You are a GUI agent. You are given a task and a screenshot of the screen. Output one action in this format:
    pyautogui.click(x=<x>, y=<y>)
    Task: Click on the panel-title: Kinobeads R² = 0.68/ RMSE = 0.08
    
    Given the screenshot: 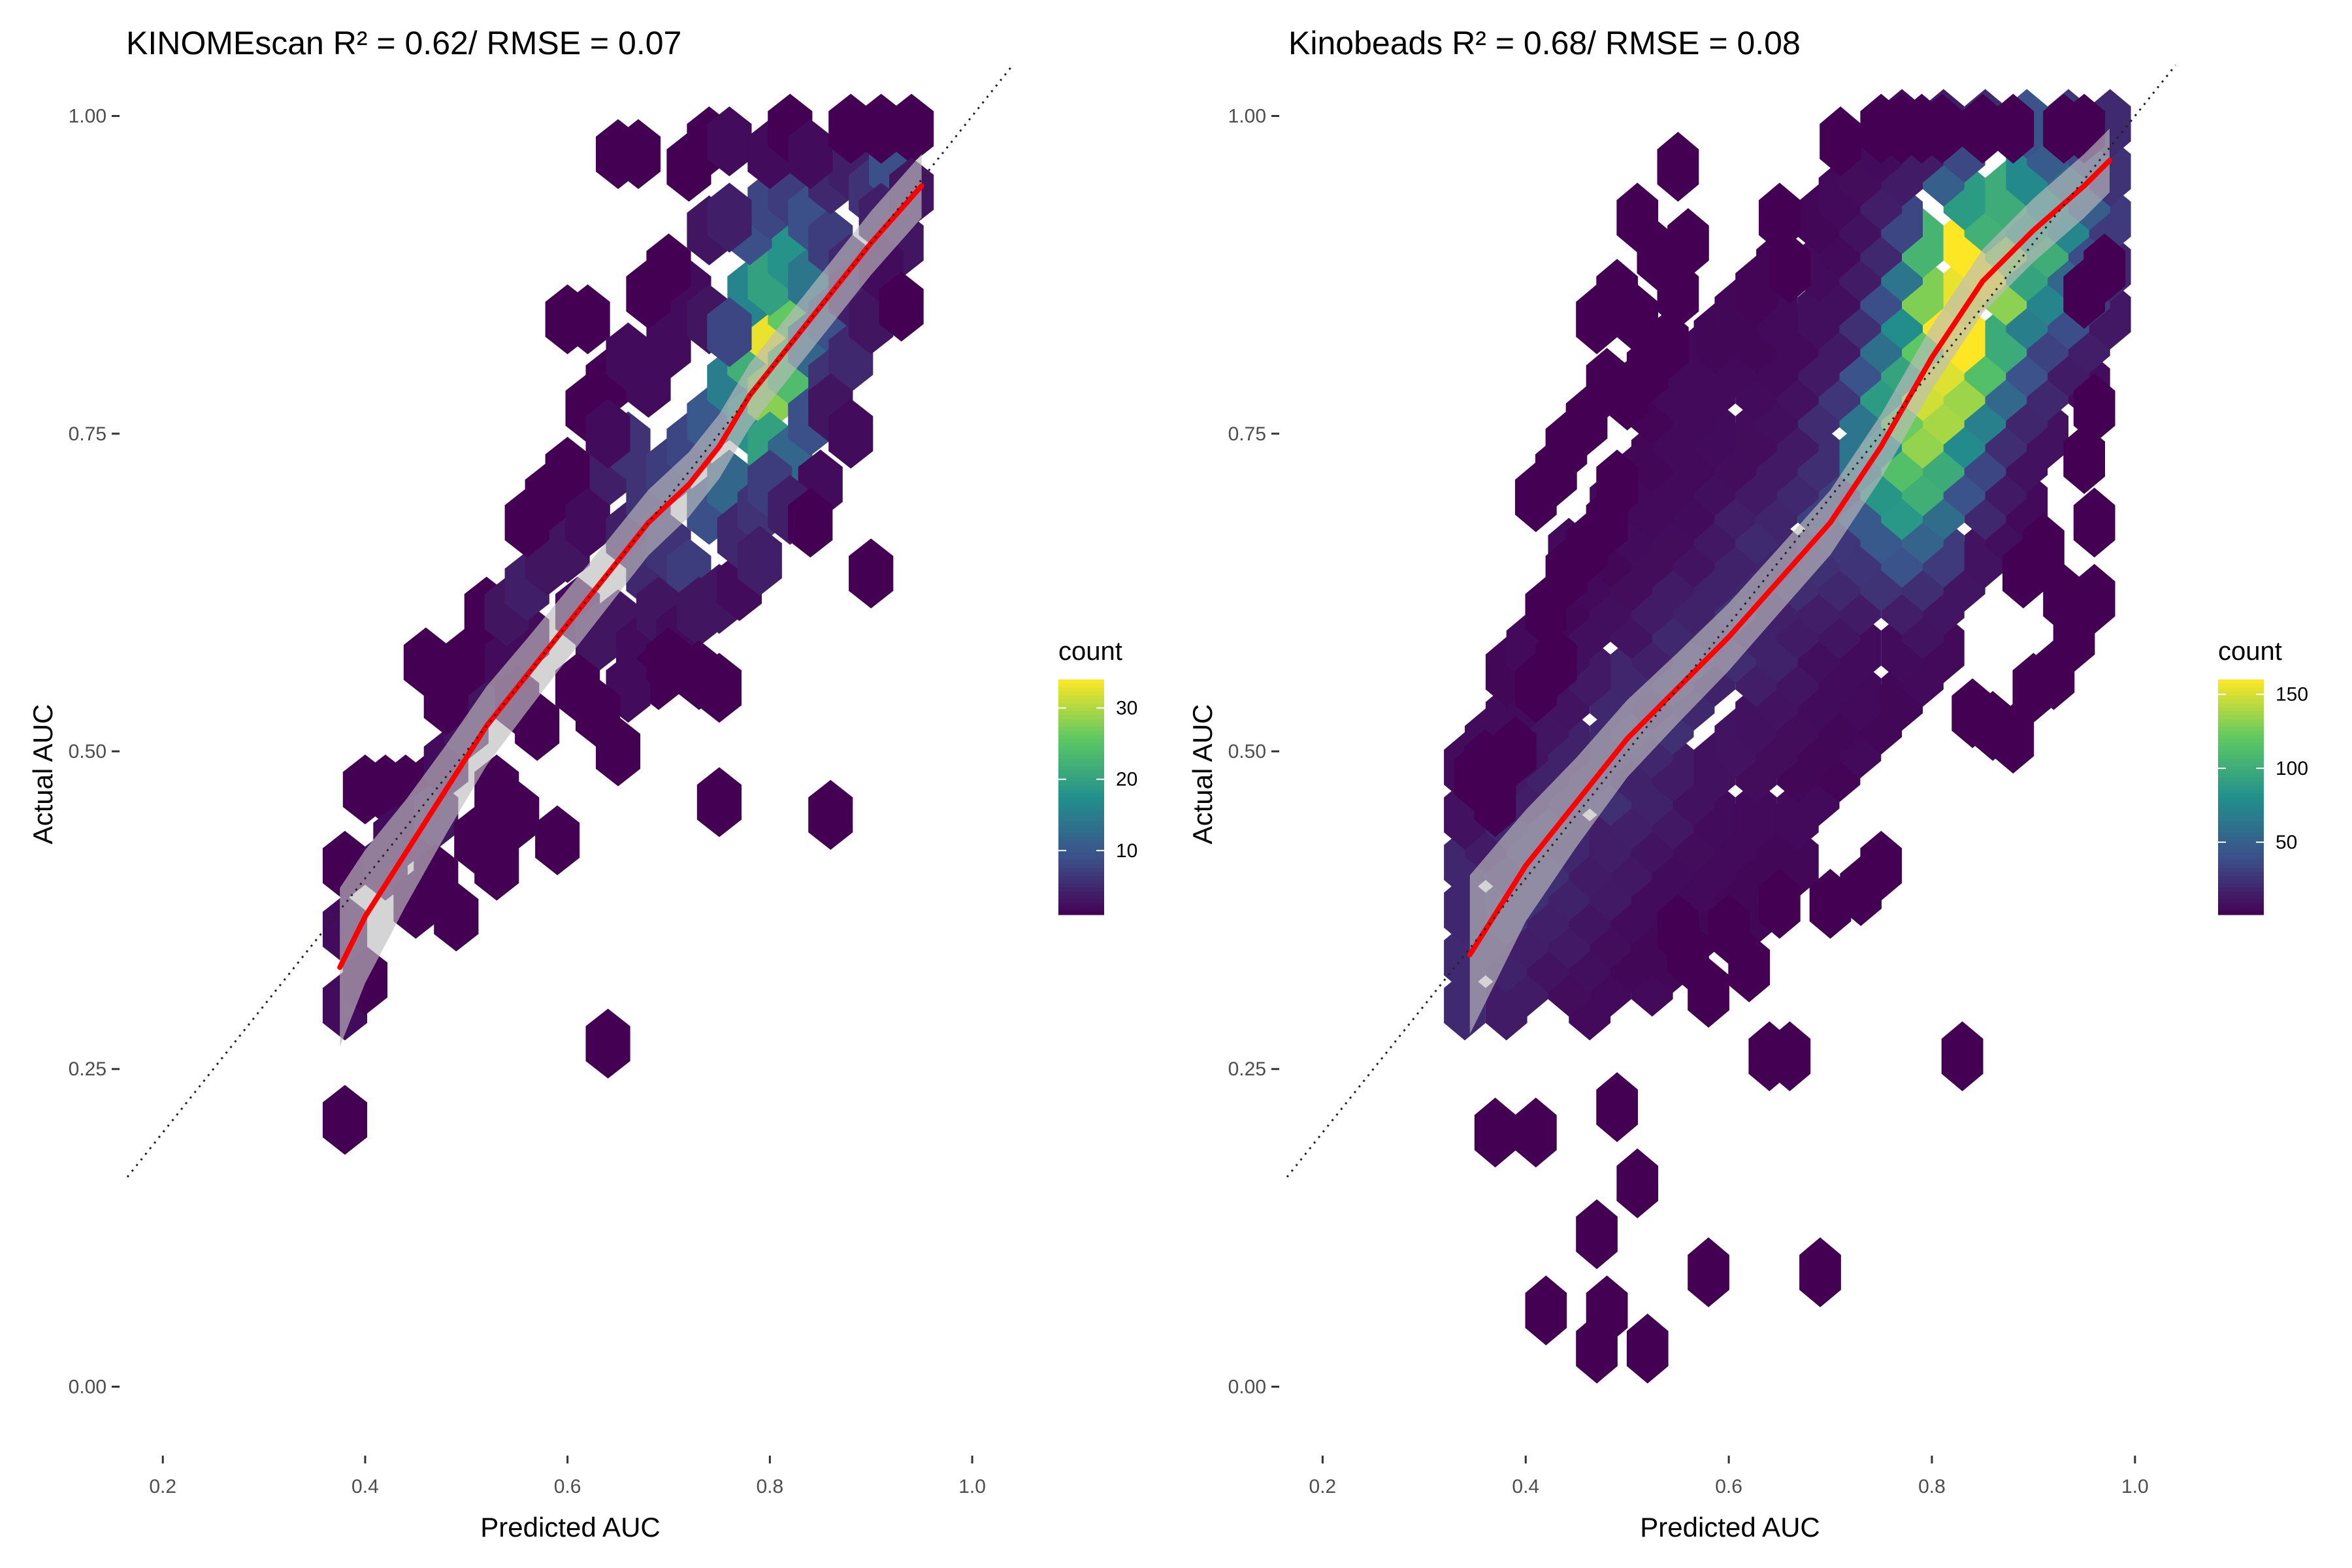 What is the action you would take?
    pyautogui.click(x=1544, y=43)
    